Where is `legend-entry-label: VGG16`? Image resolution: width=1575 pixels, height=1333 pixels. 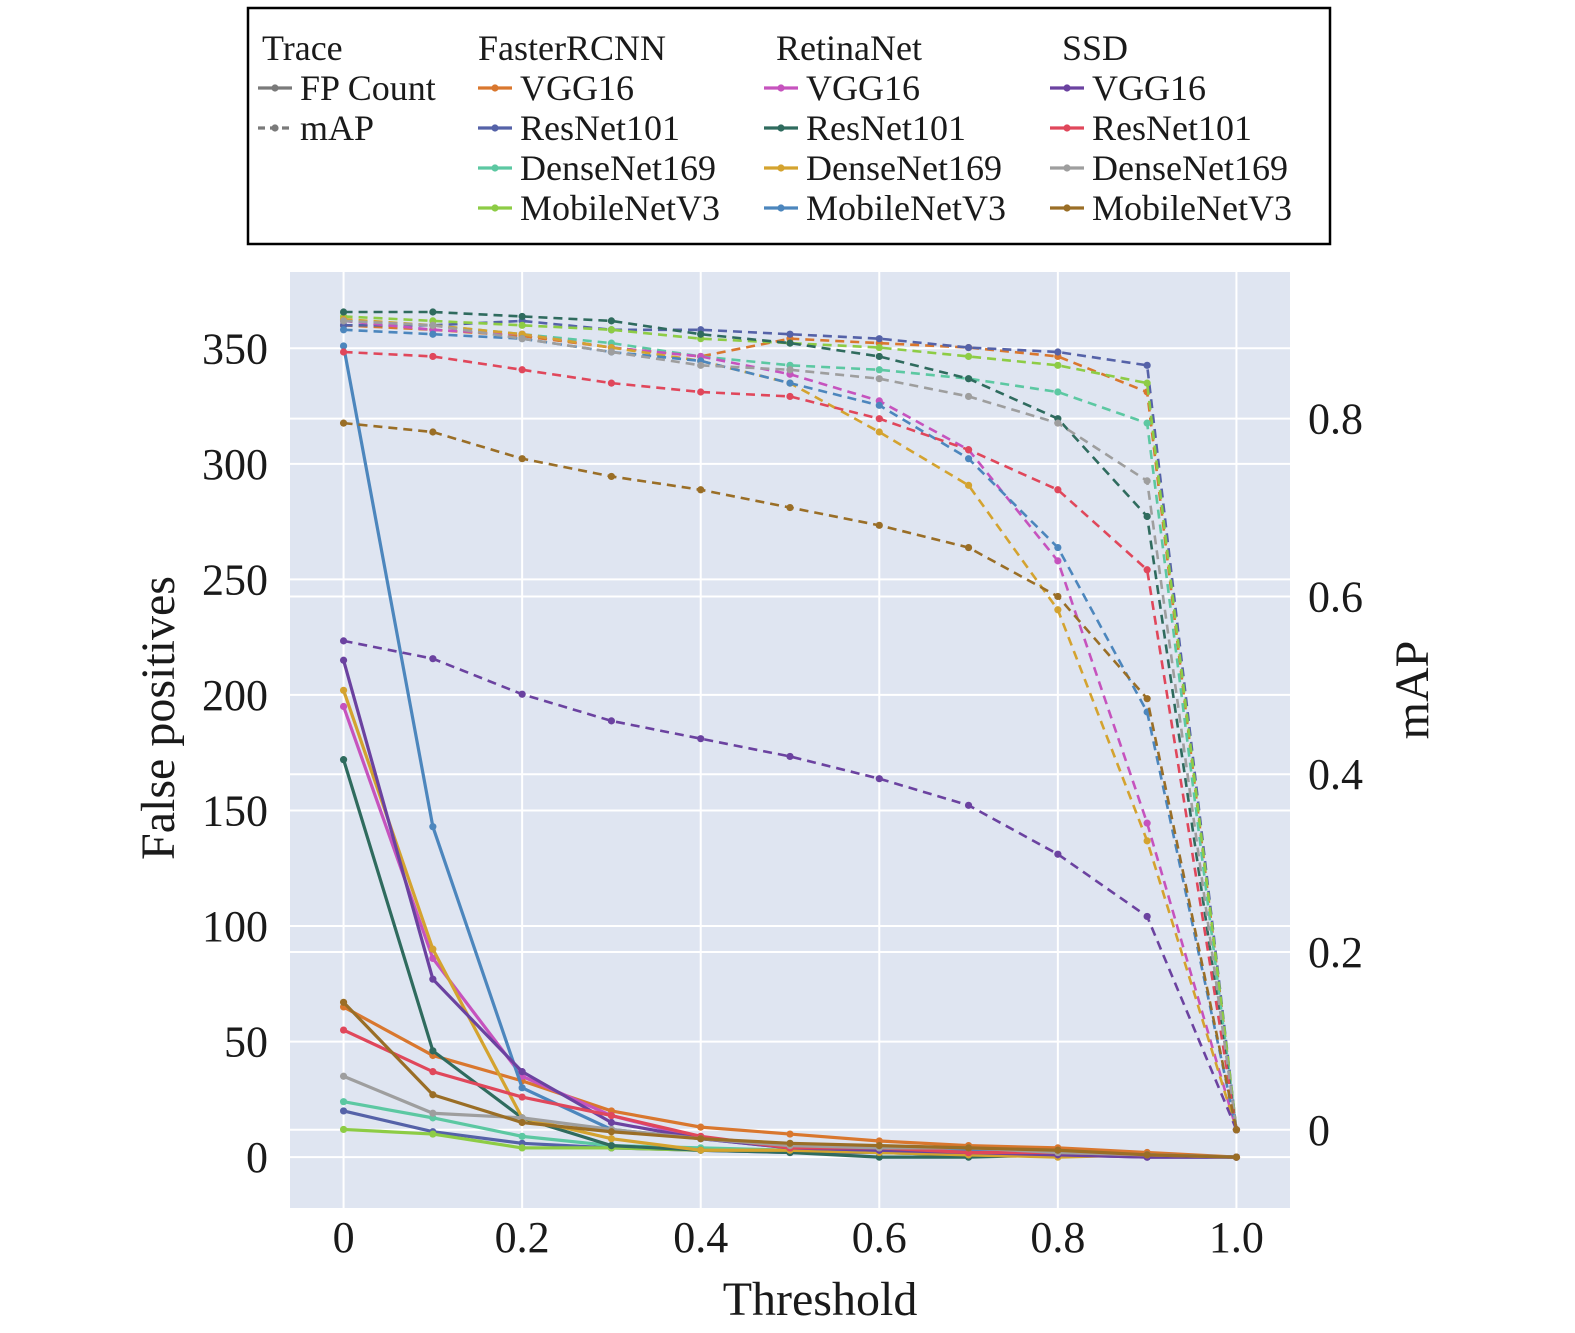
legend-entry-label: VGG16 is located at coordinates (577, 88).